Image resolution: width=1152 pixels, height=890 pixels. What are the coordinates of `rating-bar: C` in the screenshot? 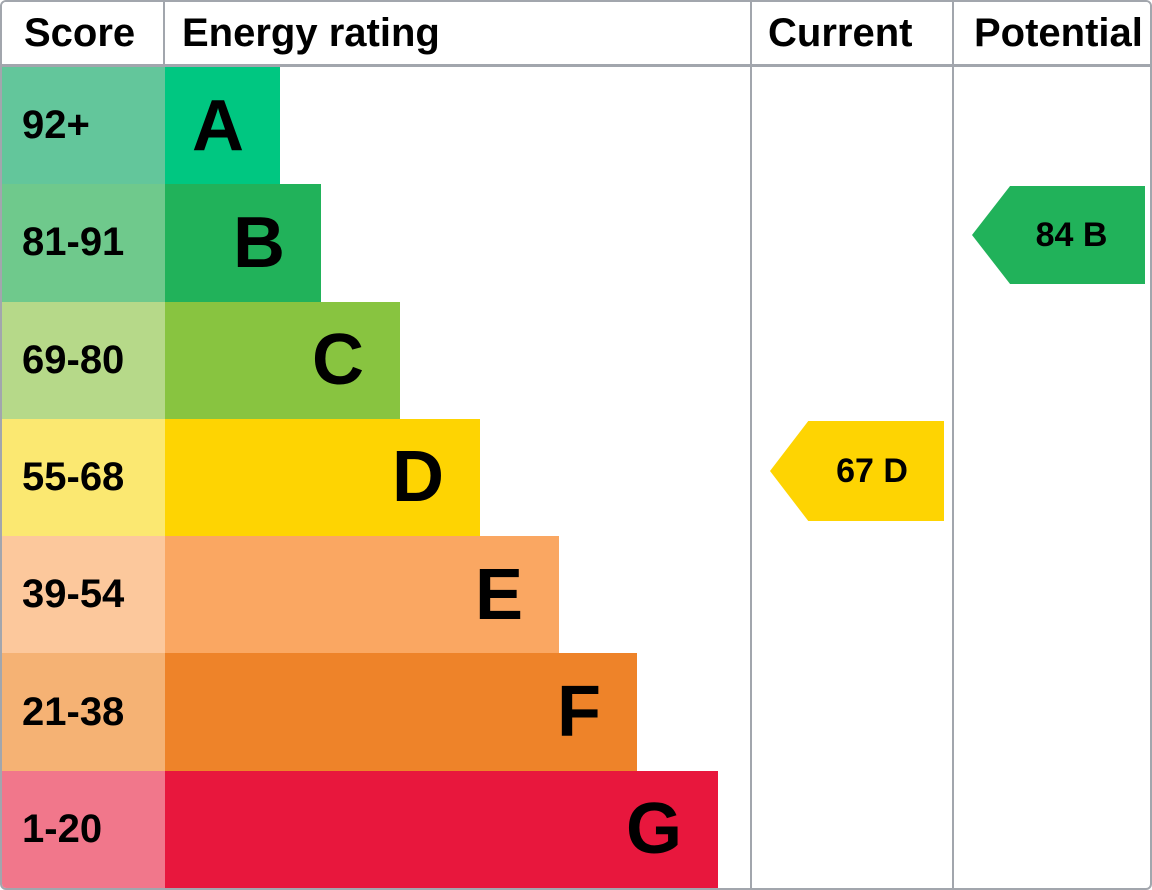 It's located at (282, 360).